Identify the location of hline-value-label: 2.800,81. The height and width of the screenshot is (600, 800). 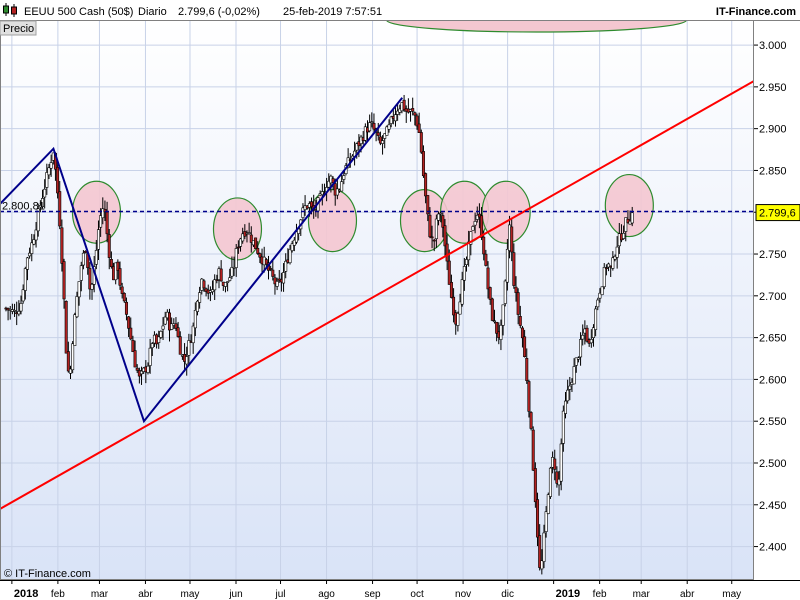
(23, 207).